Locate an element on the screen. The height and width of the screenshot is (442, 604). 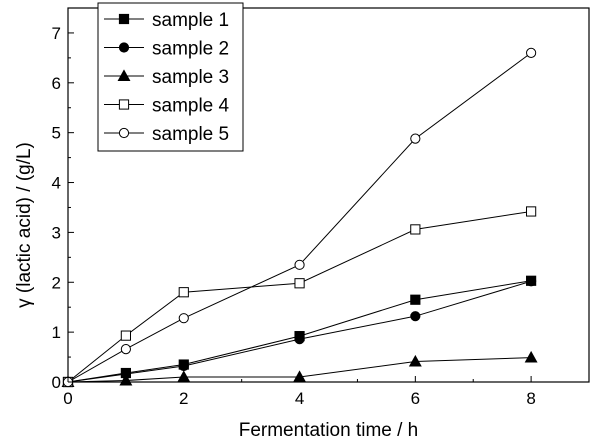
y-tick-label: 6 is located at coordinates (56, 83).